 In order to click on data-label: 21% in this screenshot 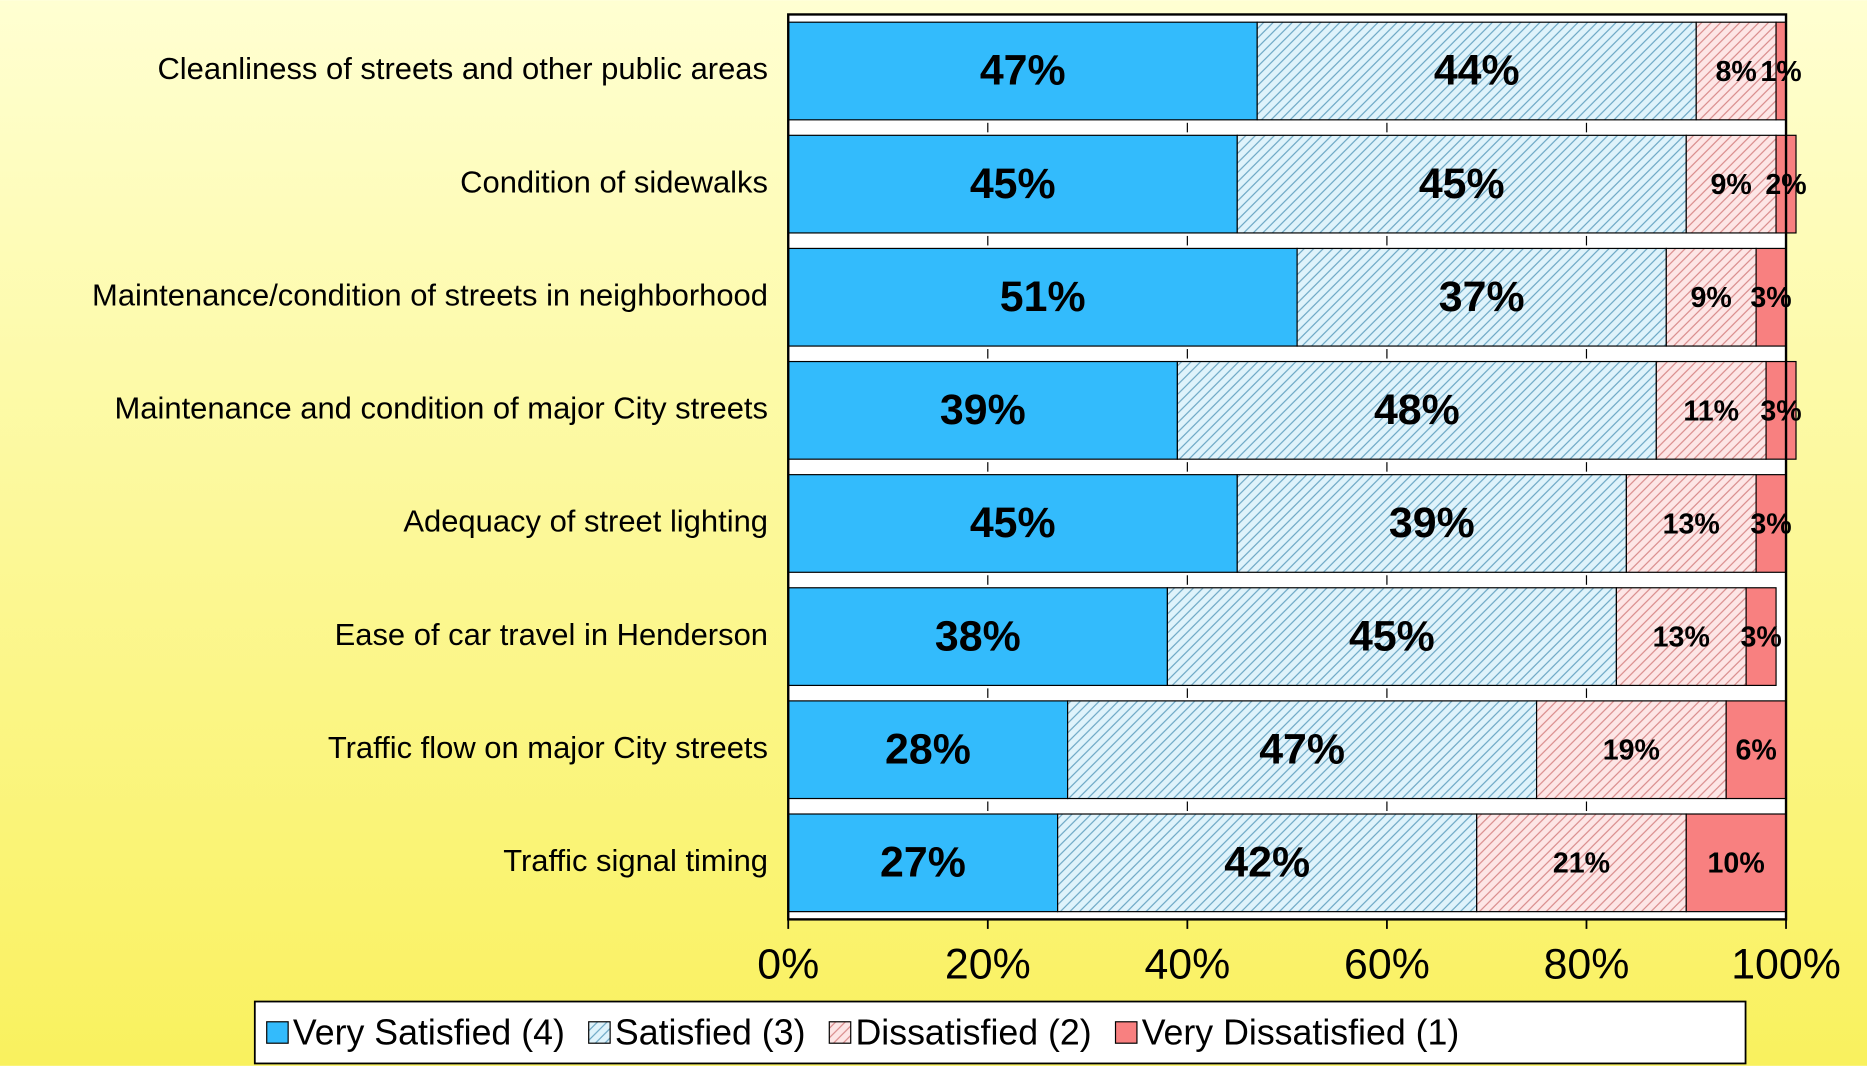, I will do `click(1581, 864)`.